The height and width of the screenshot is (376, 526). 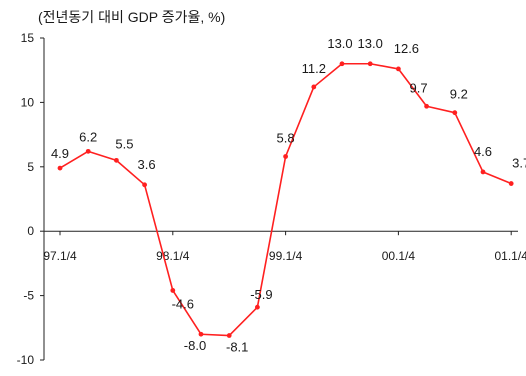 I want to click on y-tick-label: 0, so click(x=30, y=231).